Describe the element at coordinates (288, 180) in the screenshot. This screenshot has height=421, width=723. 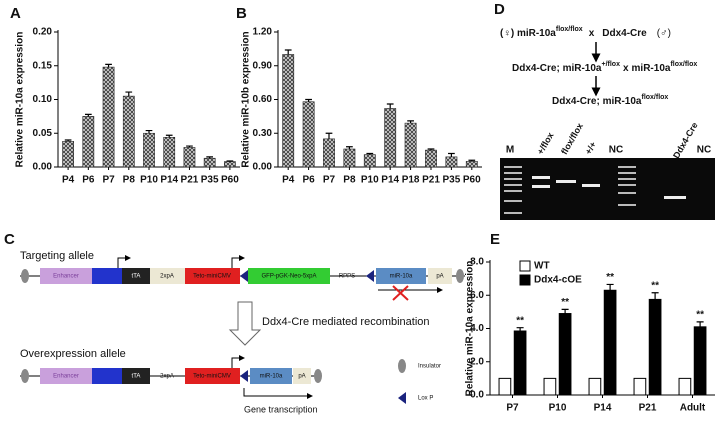
I see `x-tick-label: P4` at that location.